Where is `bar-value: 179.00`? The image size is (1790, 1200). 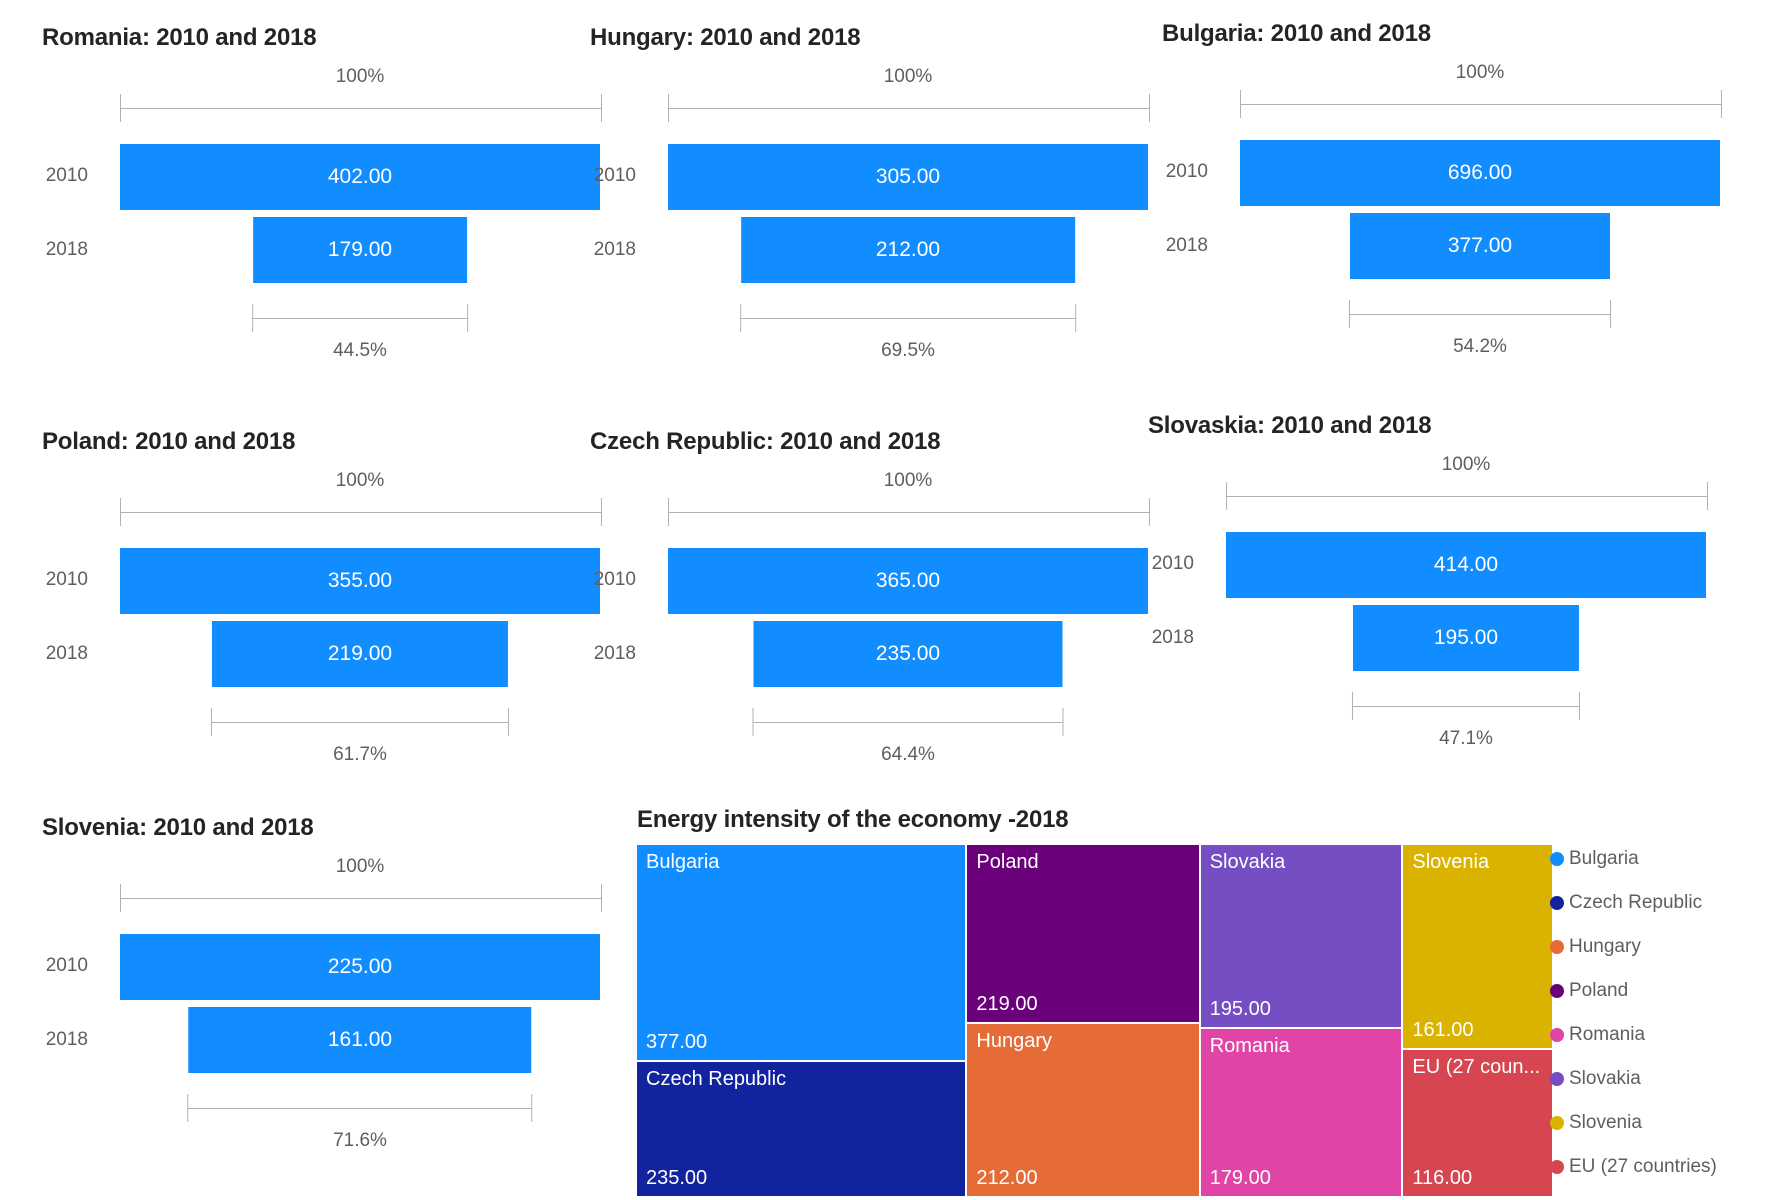
bar-value: 179.00 is located at coordinates (360, 249).